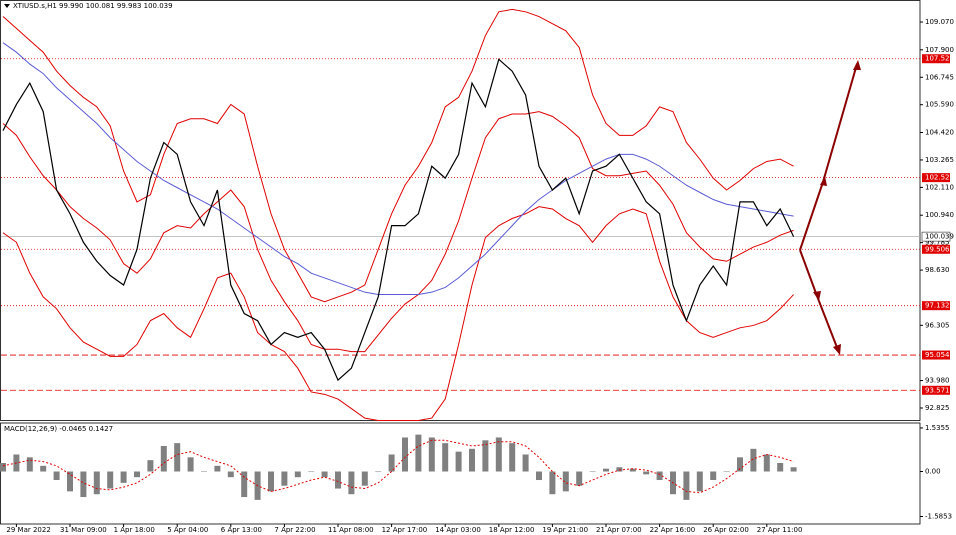  Describe the element at coordinates (938, 516) in the screenshot. I see `y-tick-label: -1.5853` at that location.